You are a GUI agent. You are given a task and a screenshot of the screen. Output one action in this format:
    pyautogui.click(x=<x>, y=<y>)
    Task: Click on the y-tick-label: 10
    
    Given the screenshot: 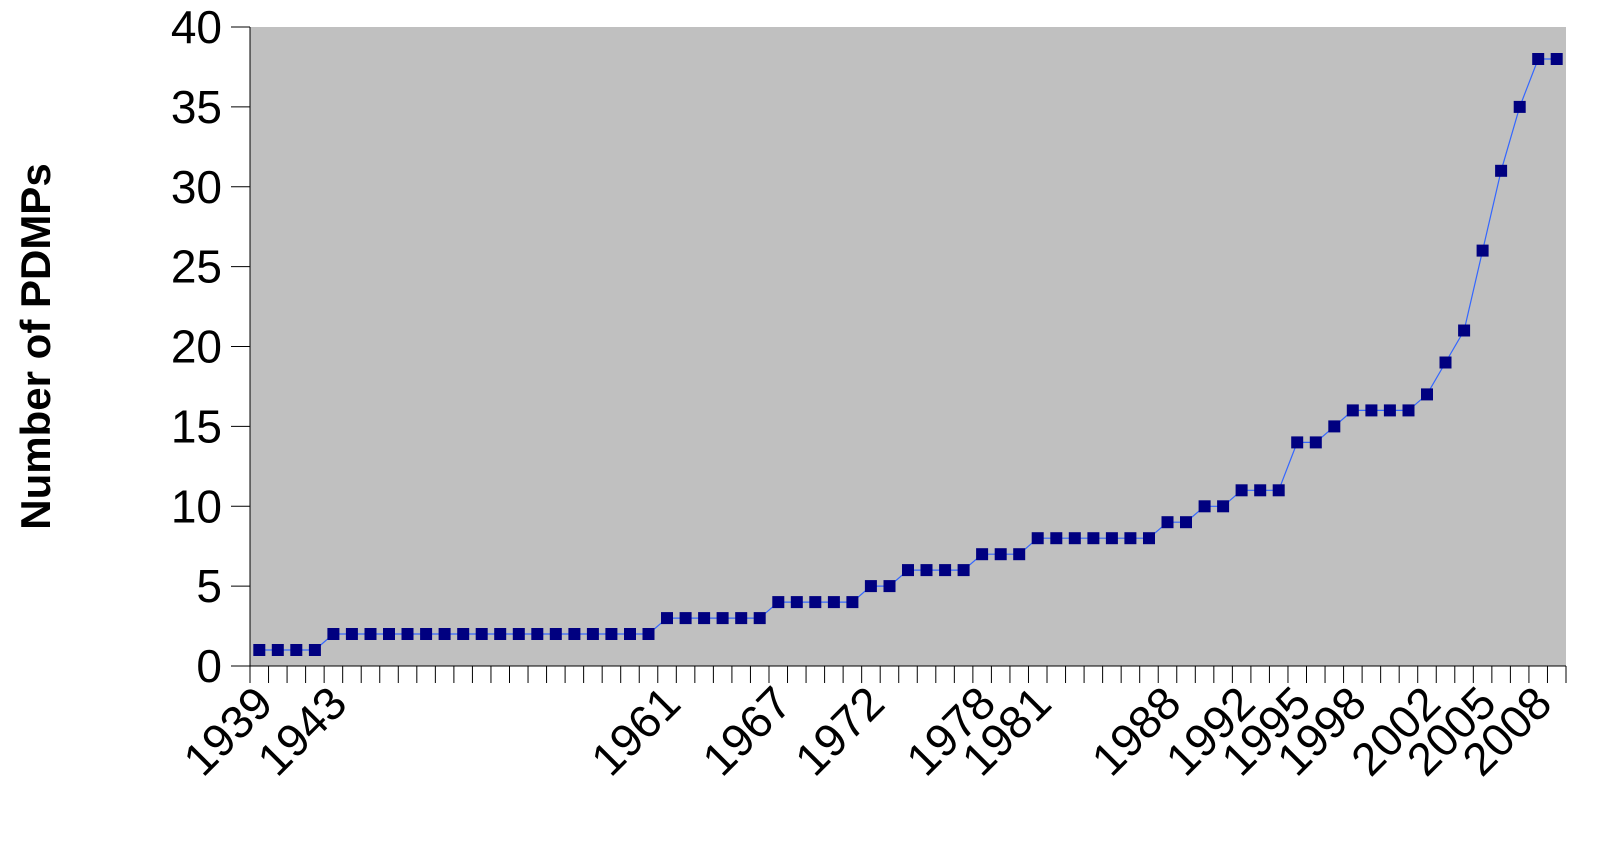 What is the action you would take?
    pyautogui.click(x=196, y=506)
    